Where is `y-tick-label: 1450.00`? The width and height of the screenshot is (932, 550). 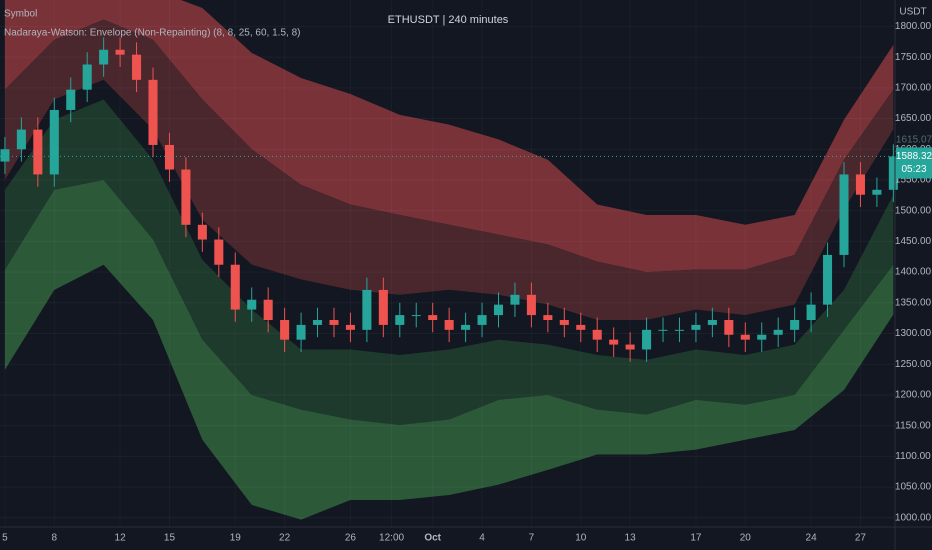
y-tick-label: 1450.00 is located at coordinates (913, 241).